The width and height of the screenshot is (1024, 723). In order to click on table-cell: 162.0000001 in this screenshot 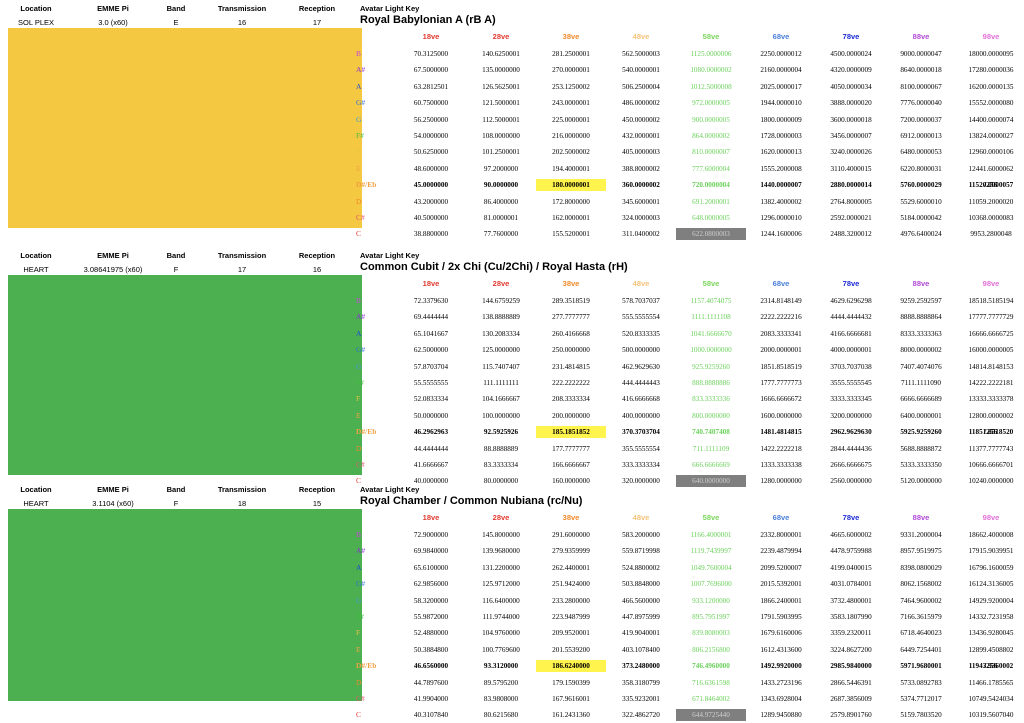, I will do `click(571, 218)`.